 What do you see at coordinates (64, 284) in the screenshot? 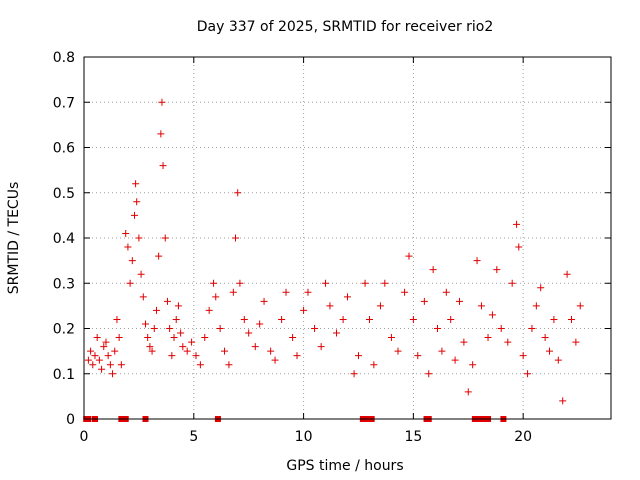
I see `y-tick-label: 0.3` at bounding box center [64, 284].